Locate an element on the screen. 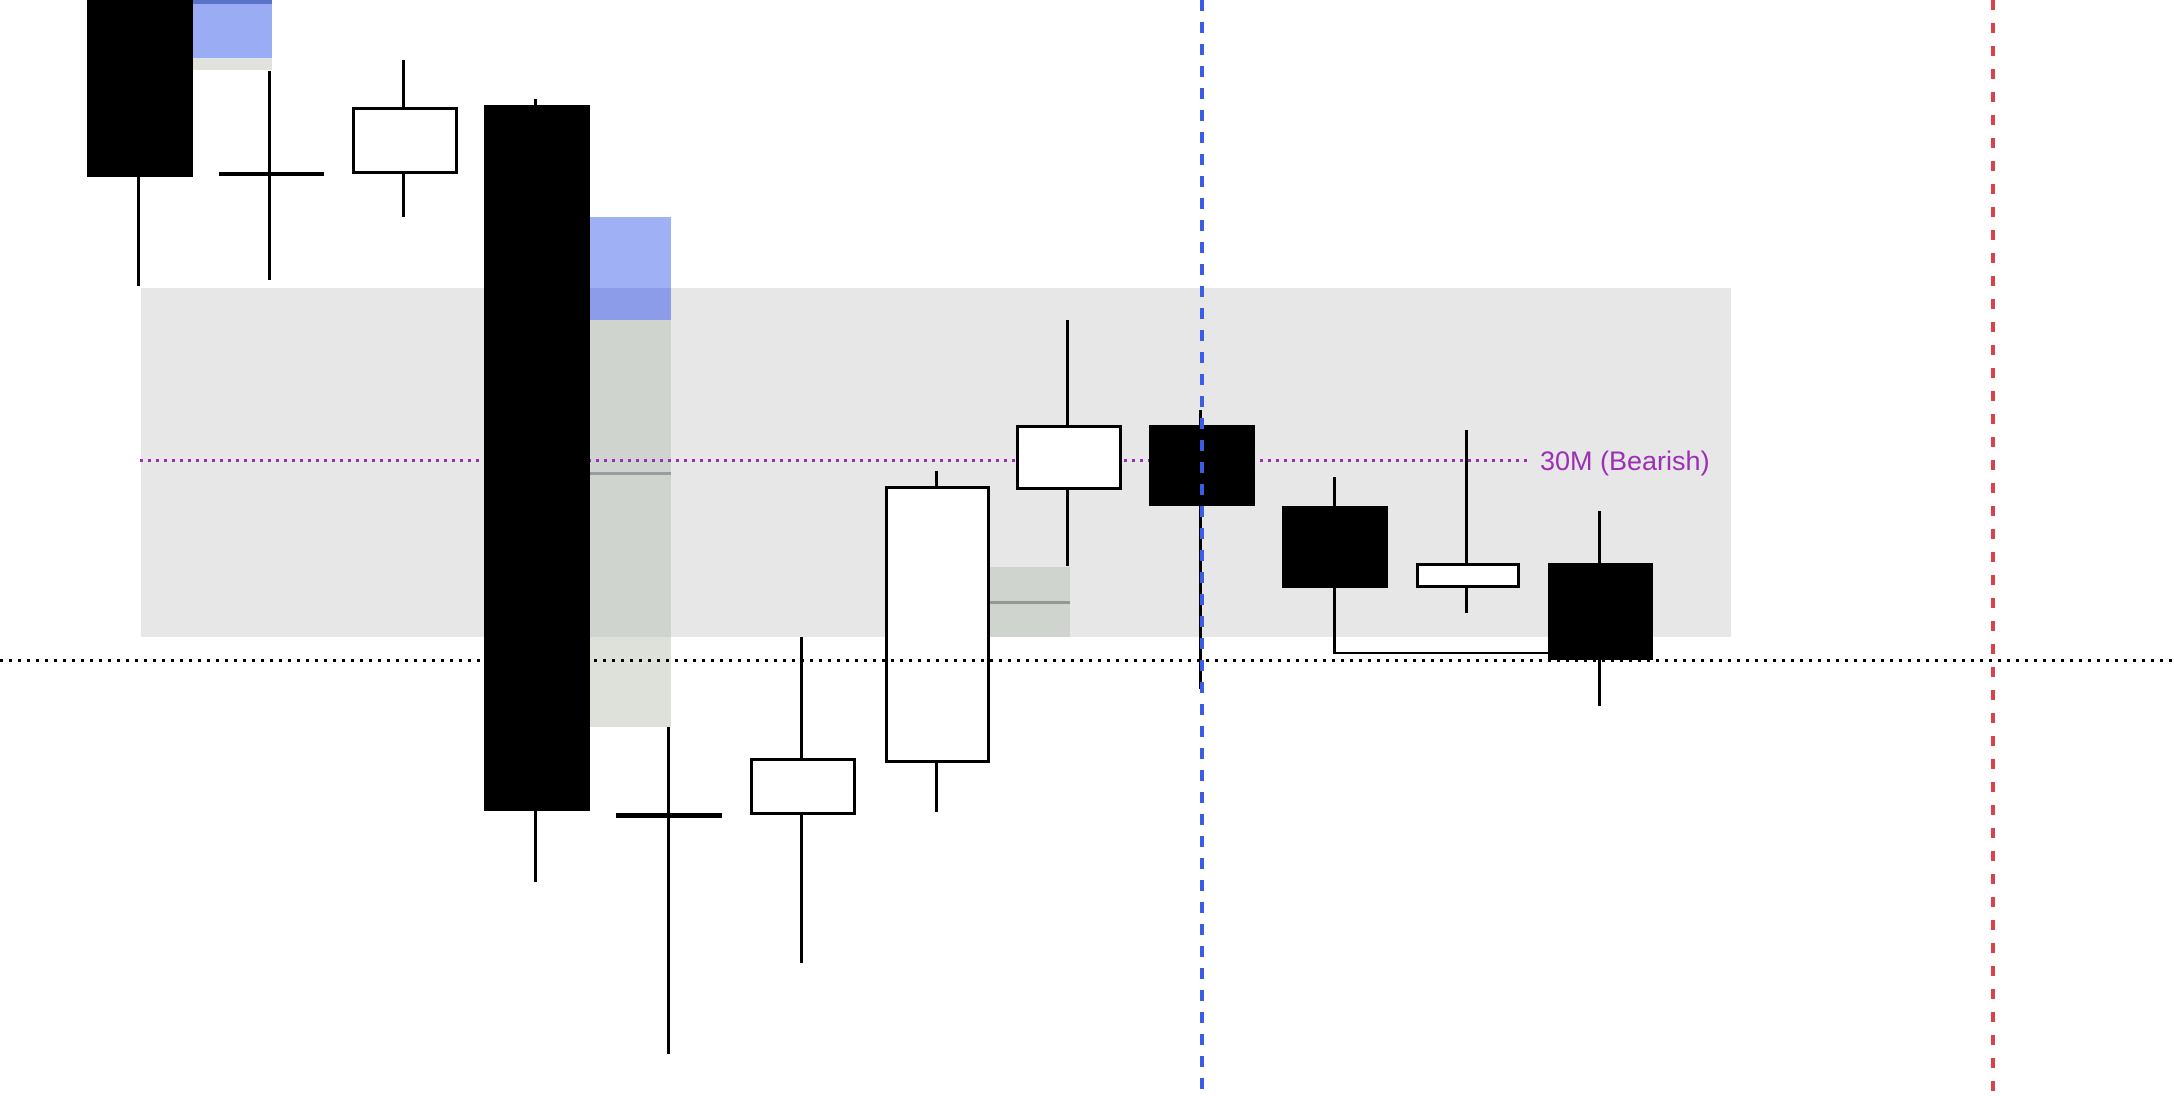 This screenshot has width=2174, height=1096. key-level-line is located at coordinates (1087, 660).